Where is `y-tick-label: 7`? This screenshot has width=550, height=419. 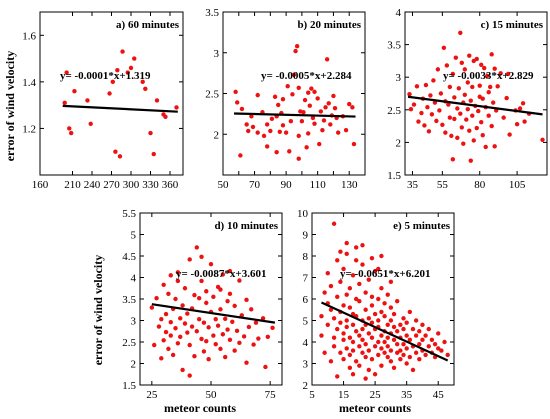 y-tick-label: 7 is located at coordinates (306, 279).